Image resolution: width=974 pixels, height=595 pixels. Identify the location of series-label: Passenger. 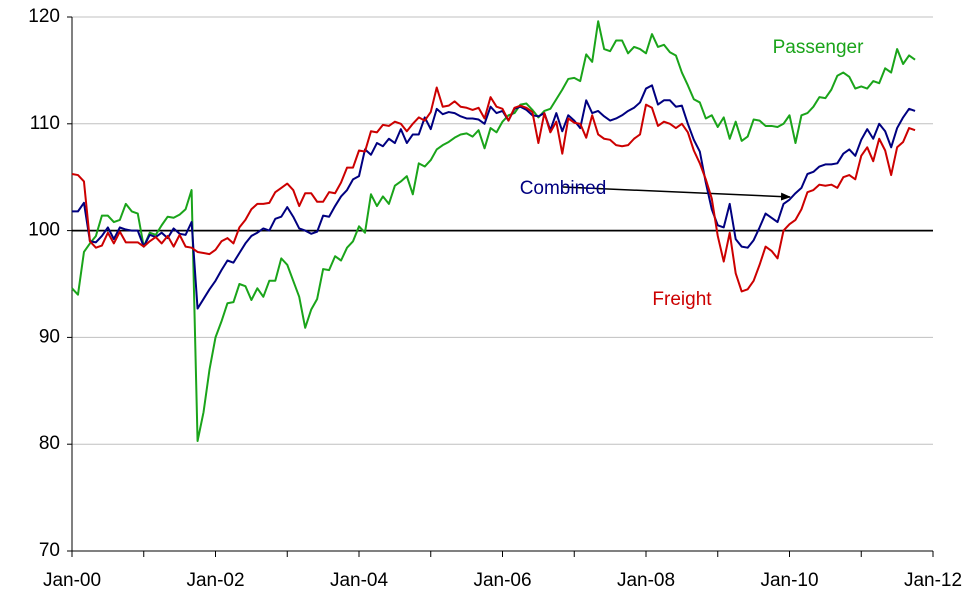
(819, 47).